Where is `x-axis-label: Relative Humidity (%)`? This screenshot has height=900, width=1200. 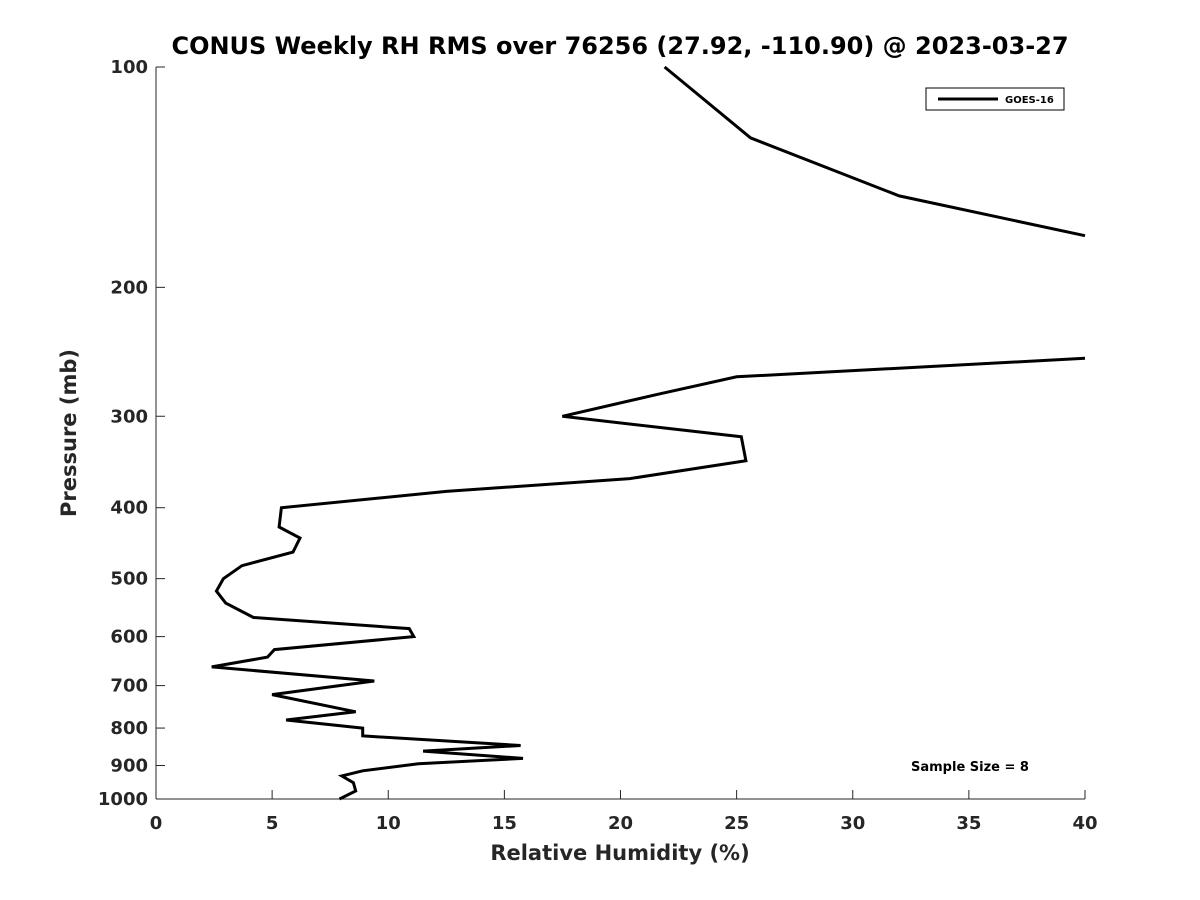
x-axis-label: Relative Humidity (%) is located at coordinates (619, 853).